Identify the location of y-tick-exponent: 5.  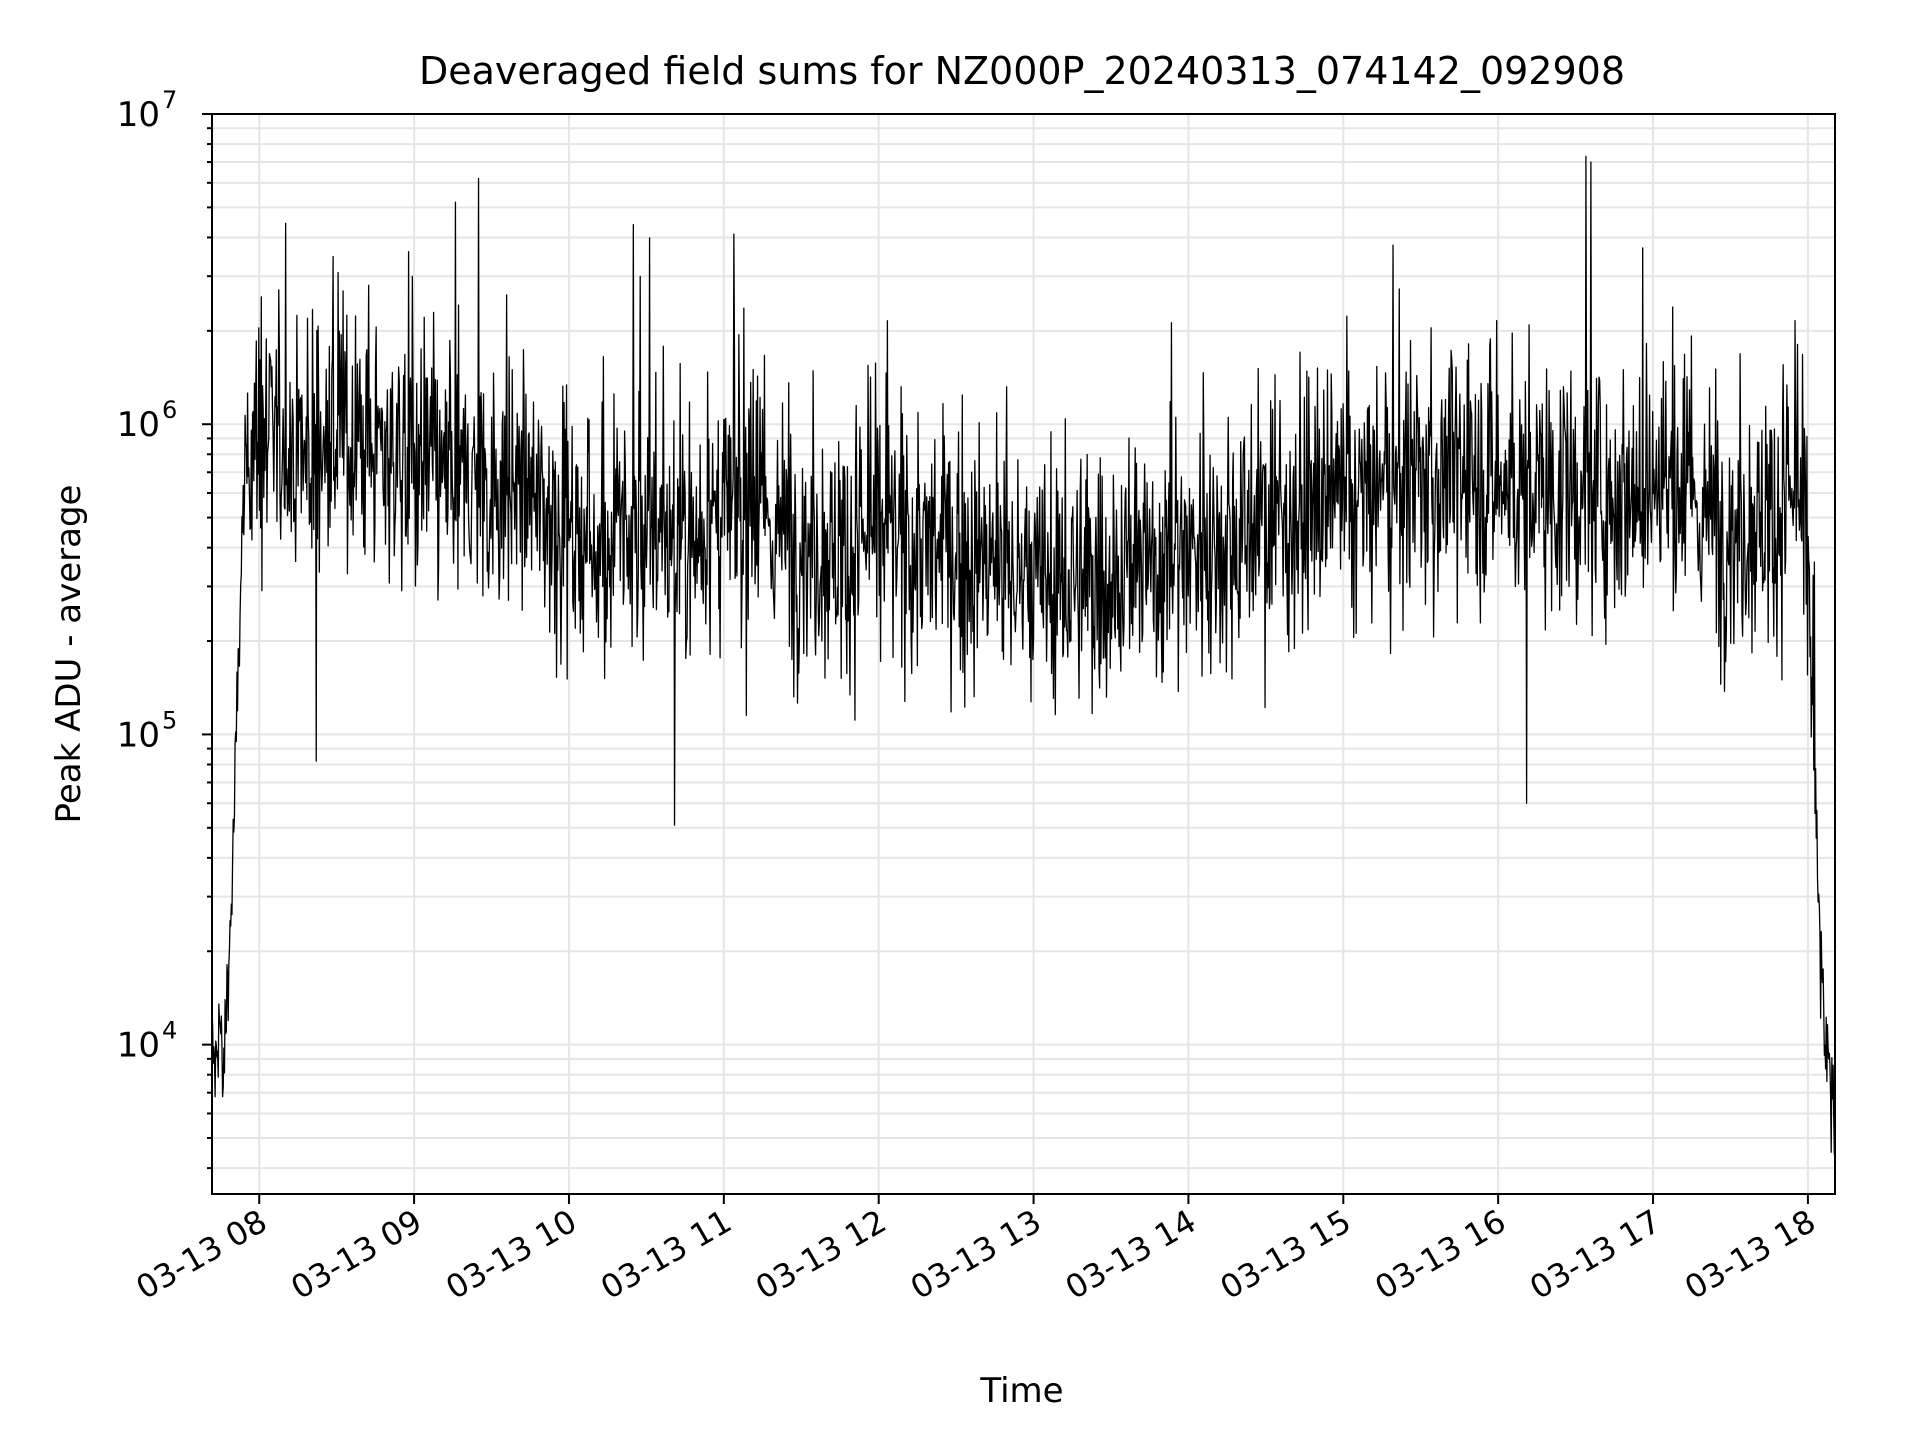
(169, 720).